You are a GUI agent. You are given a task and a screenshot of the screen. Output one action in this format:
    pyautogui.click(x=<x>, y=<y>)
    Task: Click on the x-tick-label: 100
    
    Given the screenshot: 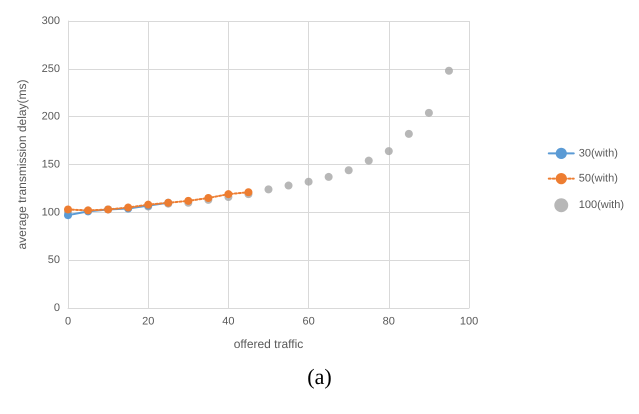 What is the action you would take?
    pyautogui.click(x=469, y=322)
    